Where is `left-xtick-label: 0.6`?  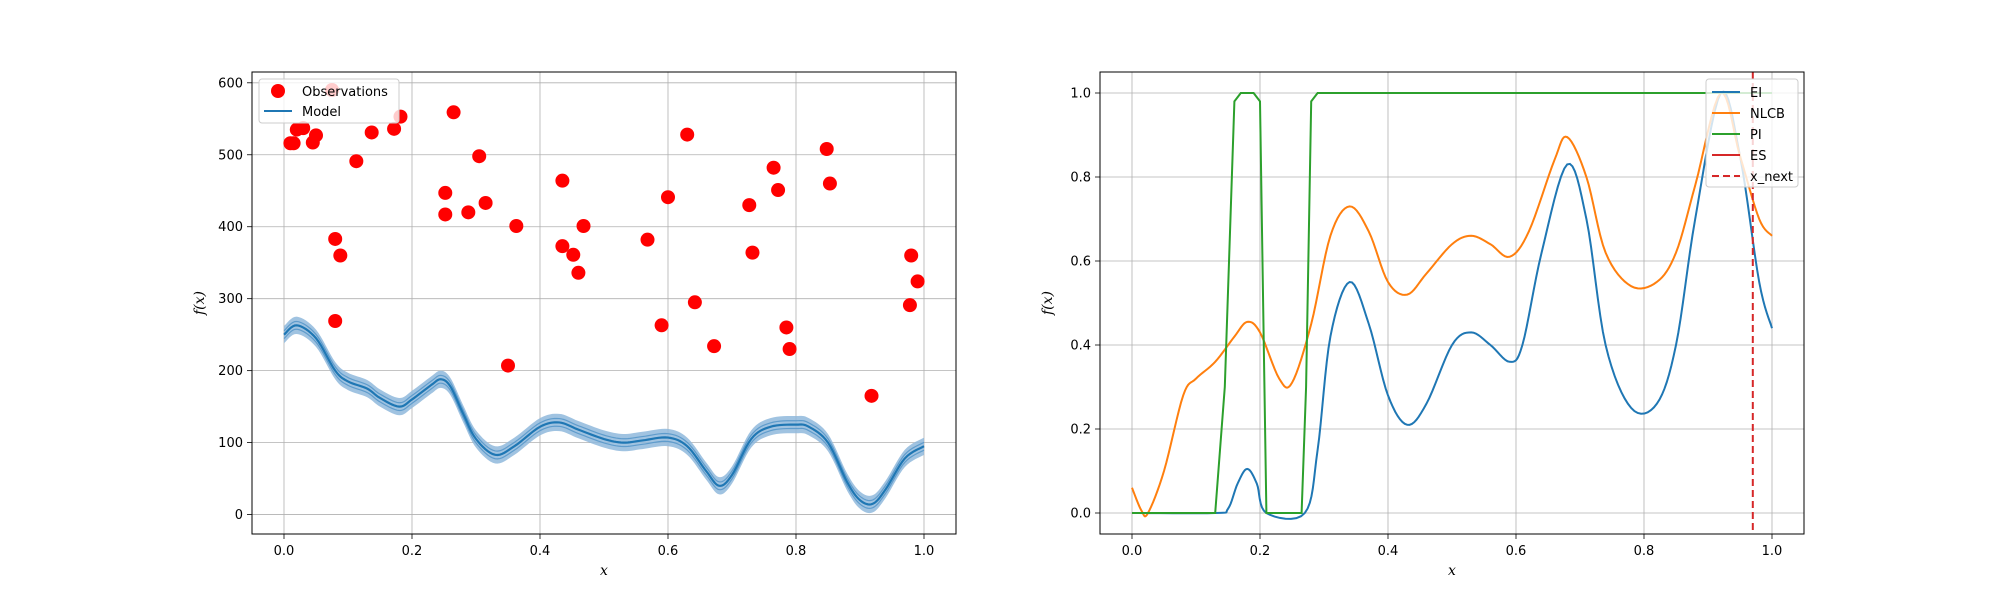 left-xtick-label: 0.6 is located at coordinates (668, 551).